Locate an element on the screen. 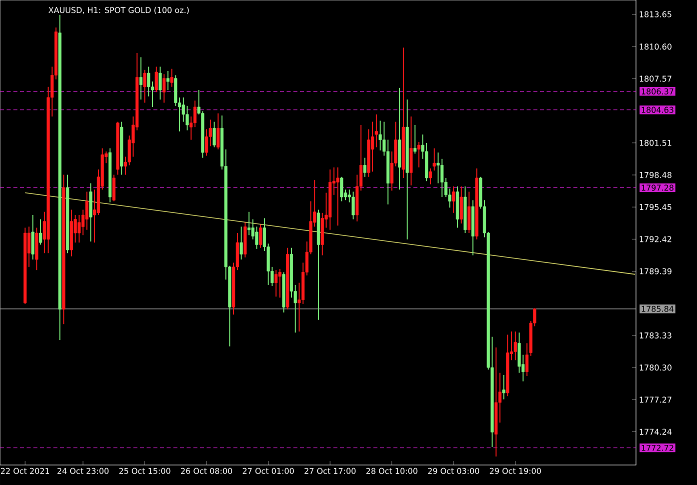 The height and width of the screenshot is (485, 697). y-tick-label: 1789.39 is located at coordinates (656, 271).